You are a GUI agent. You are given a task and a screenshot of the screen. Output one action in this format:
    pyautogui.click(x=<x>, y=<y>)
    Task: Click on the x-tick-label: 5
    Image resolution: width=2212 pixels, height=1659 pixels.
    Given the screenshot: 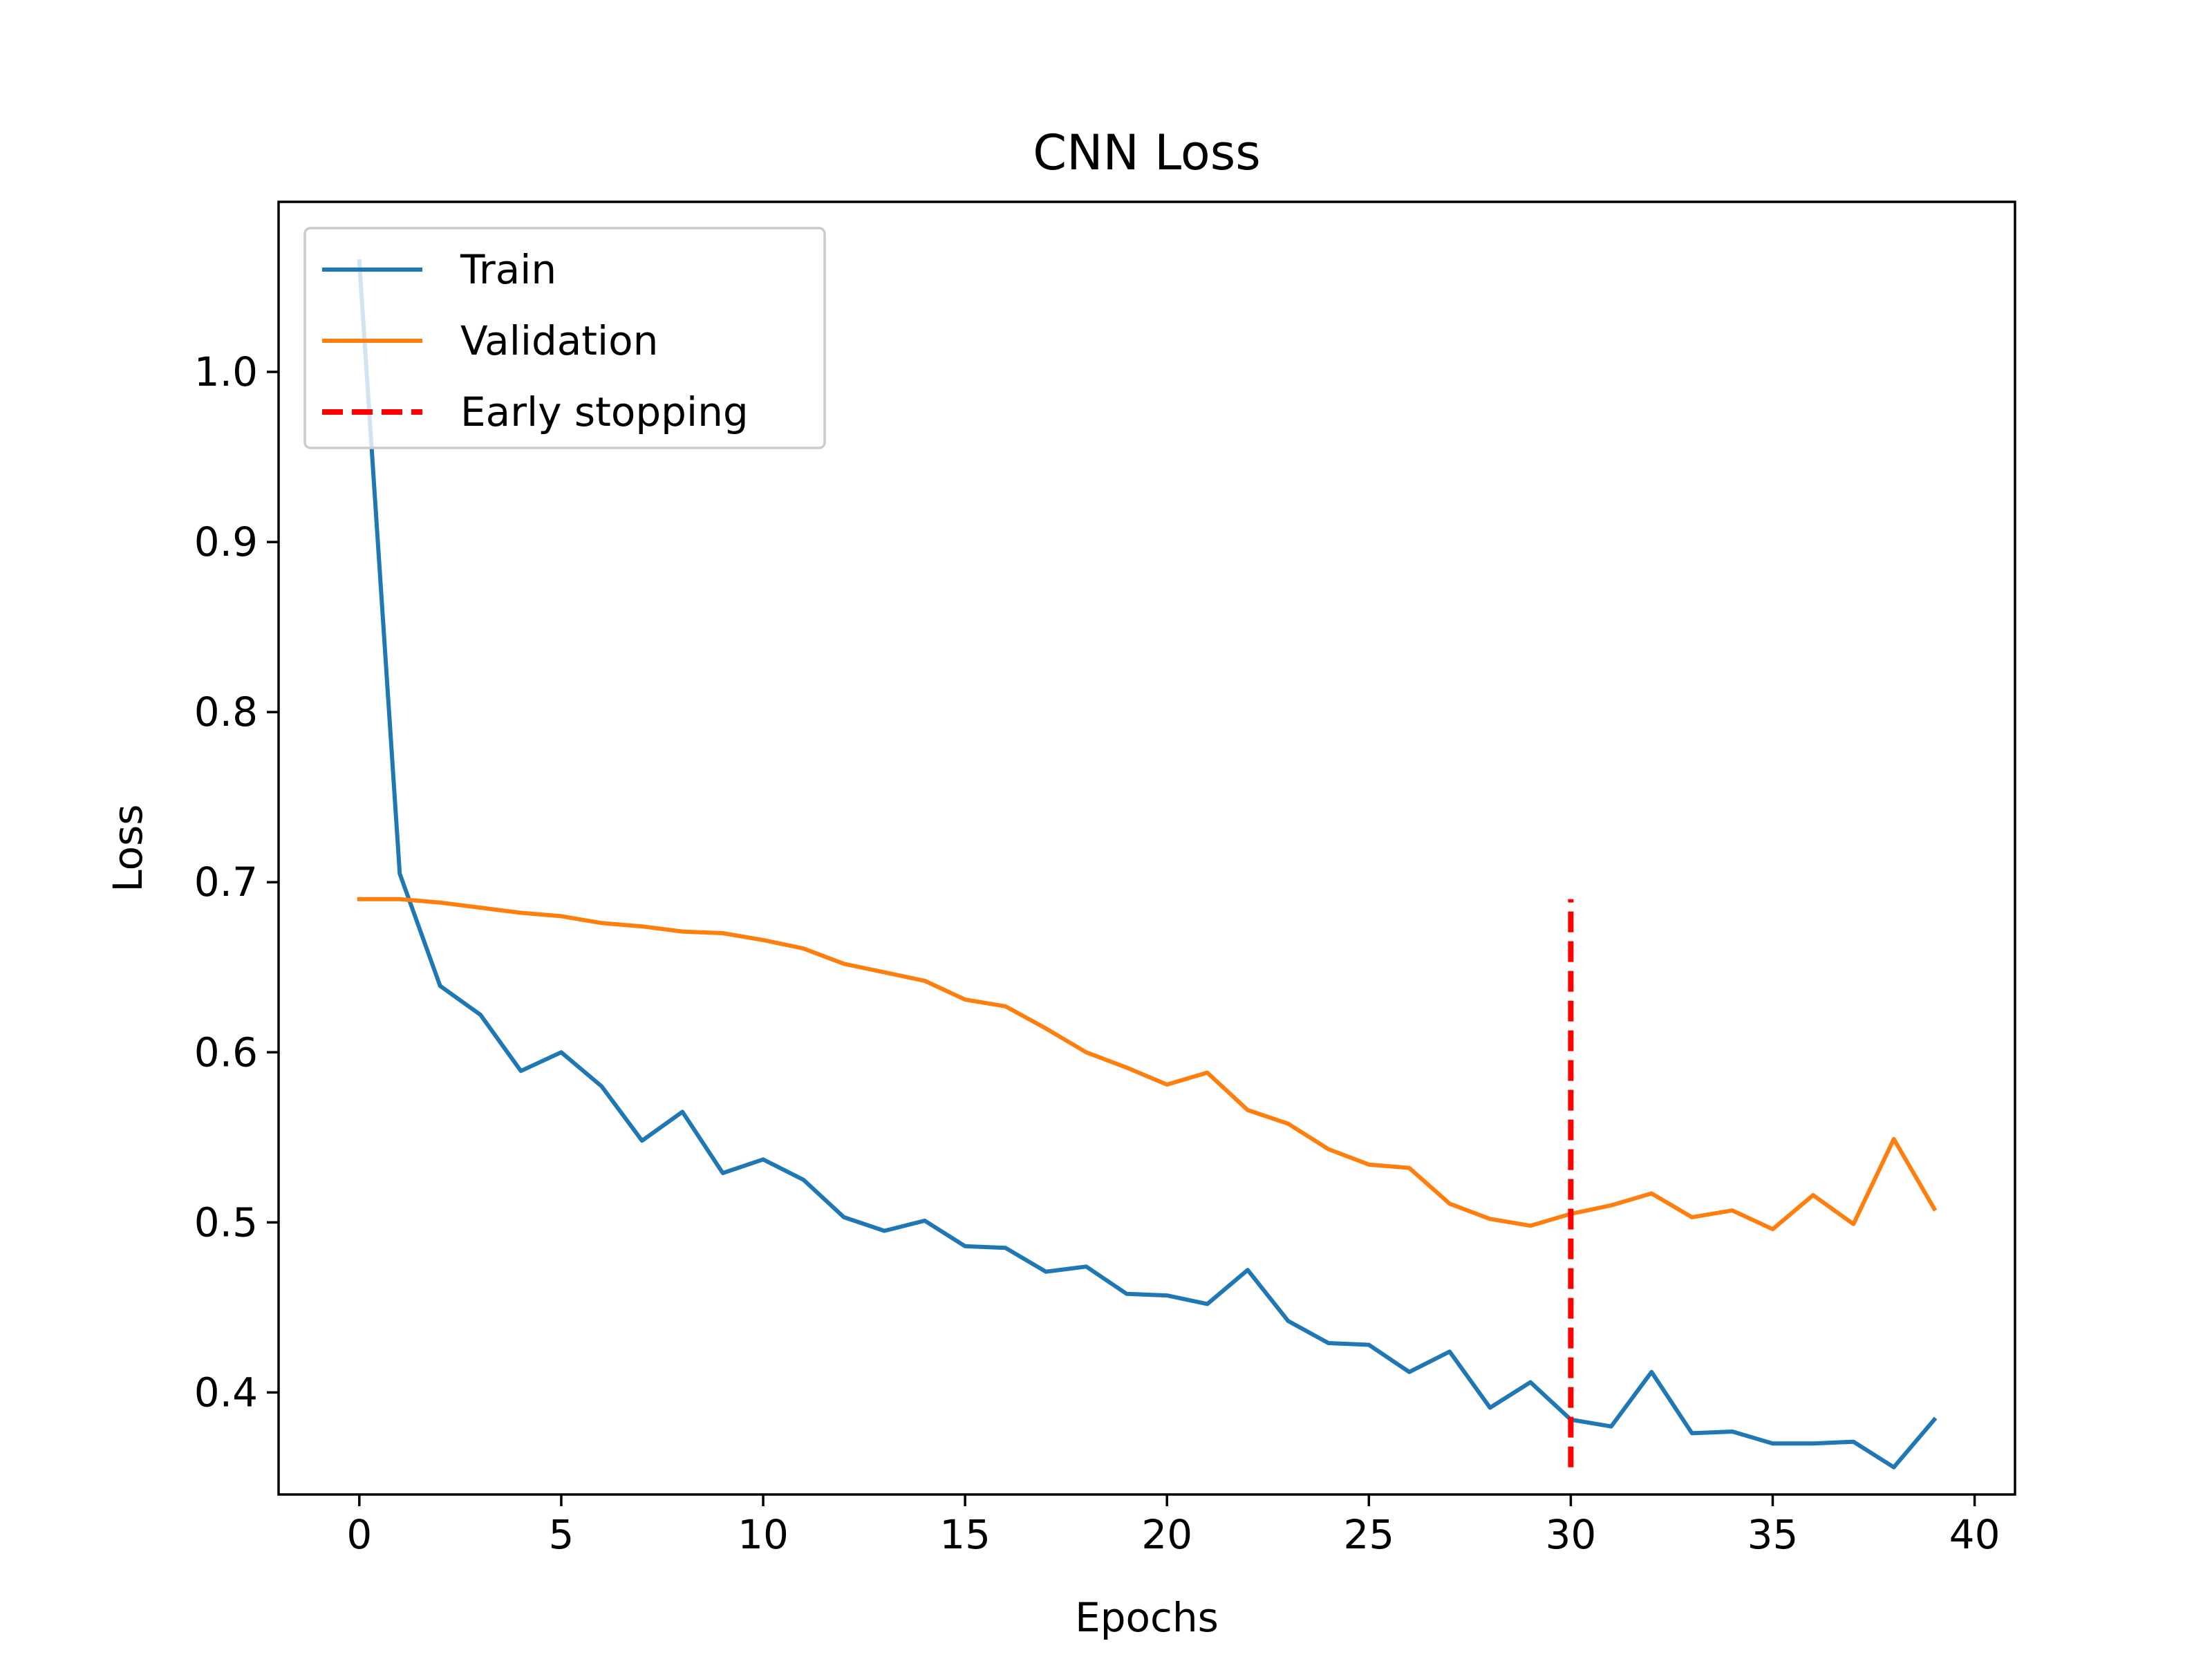 What is the action you would take?
    pyautogui.click(x=561, y=1535)
    